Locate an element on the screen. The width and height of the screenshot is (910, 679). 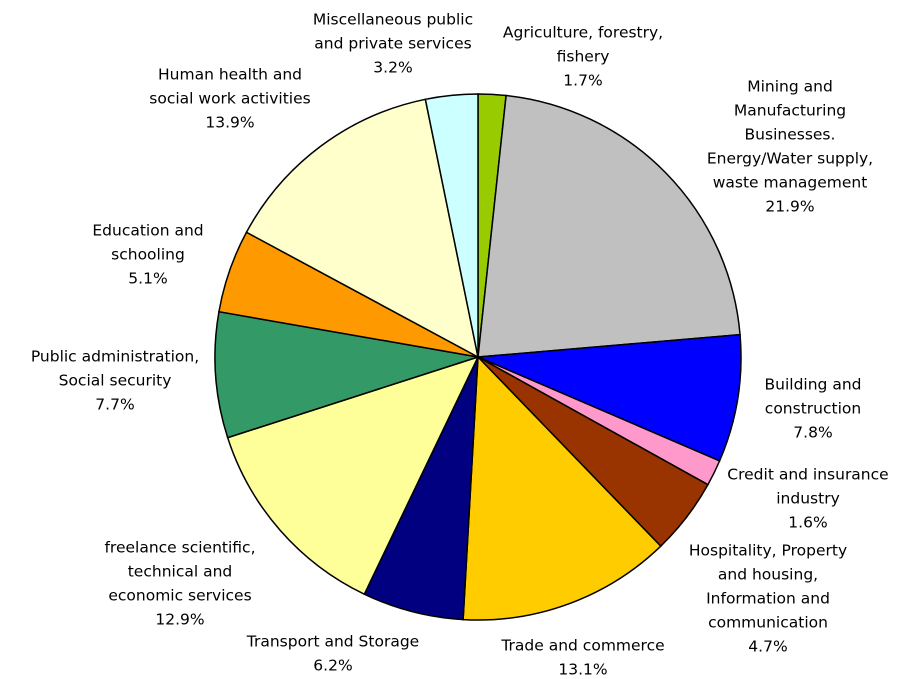
slice-label: Manufacturing is located at coordinates (790, 111).